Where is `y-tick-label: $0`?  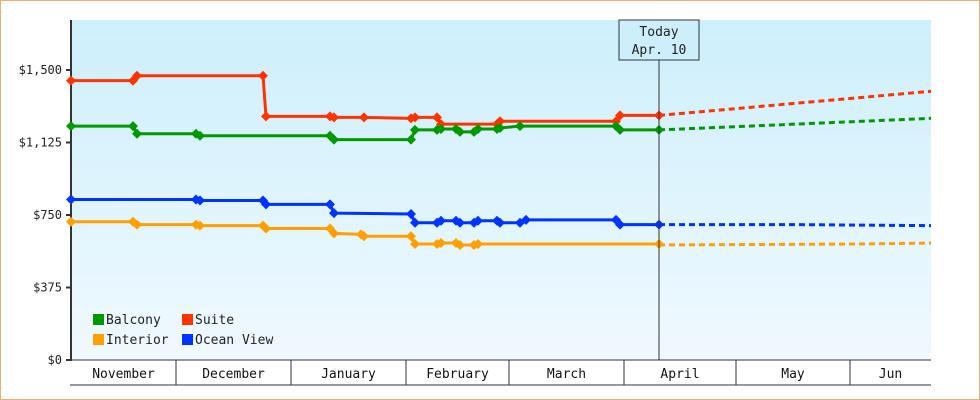 y-tick-label: $0 is located at coordinates (55, 360).